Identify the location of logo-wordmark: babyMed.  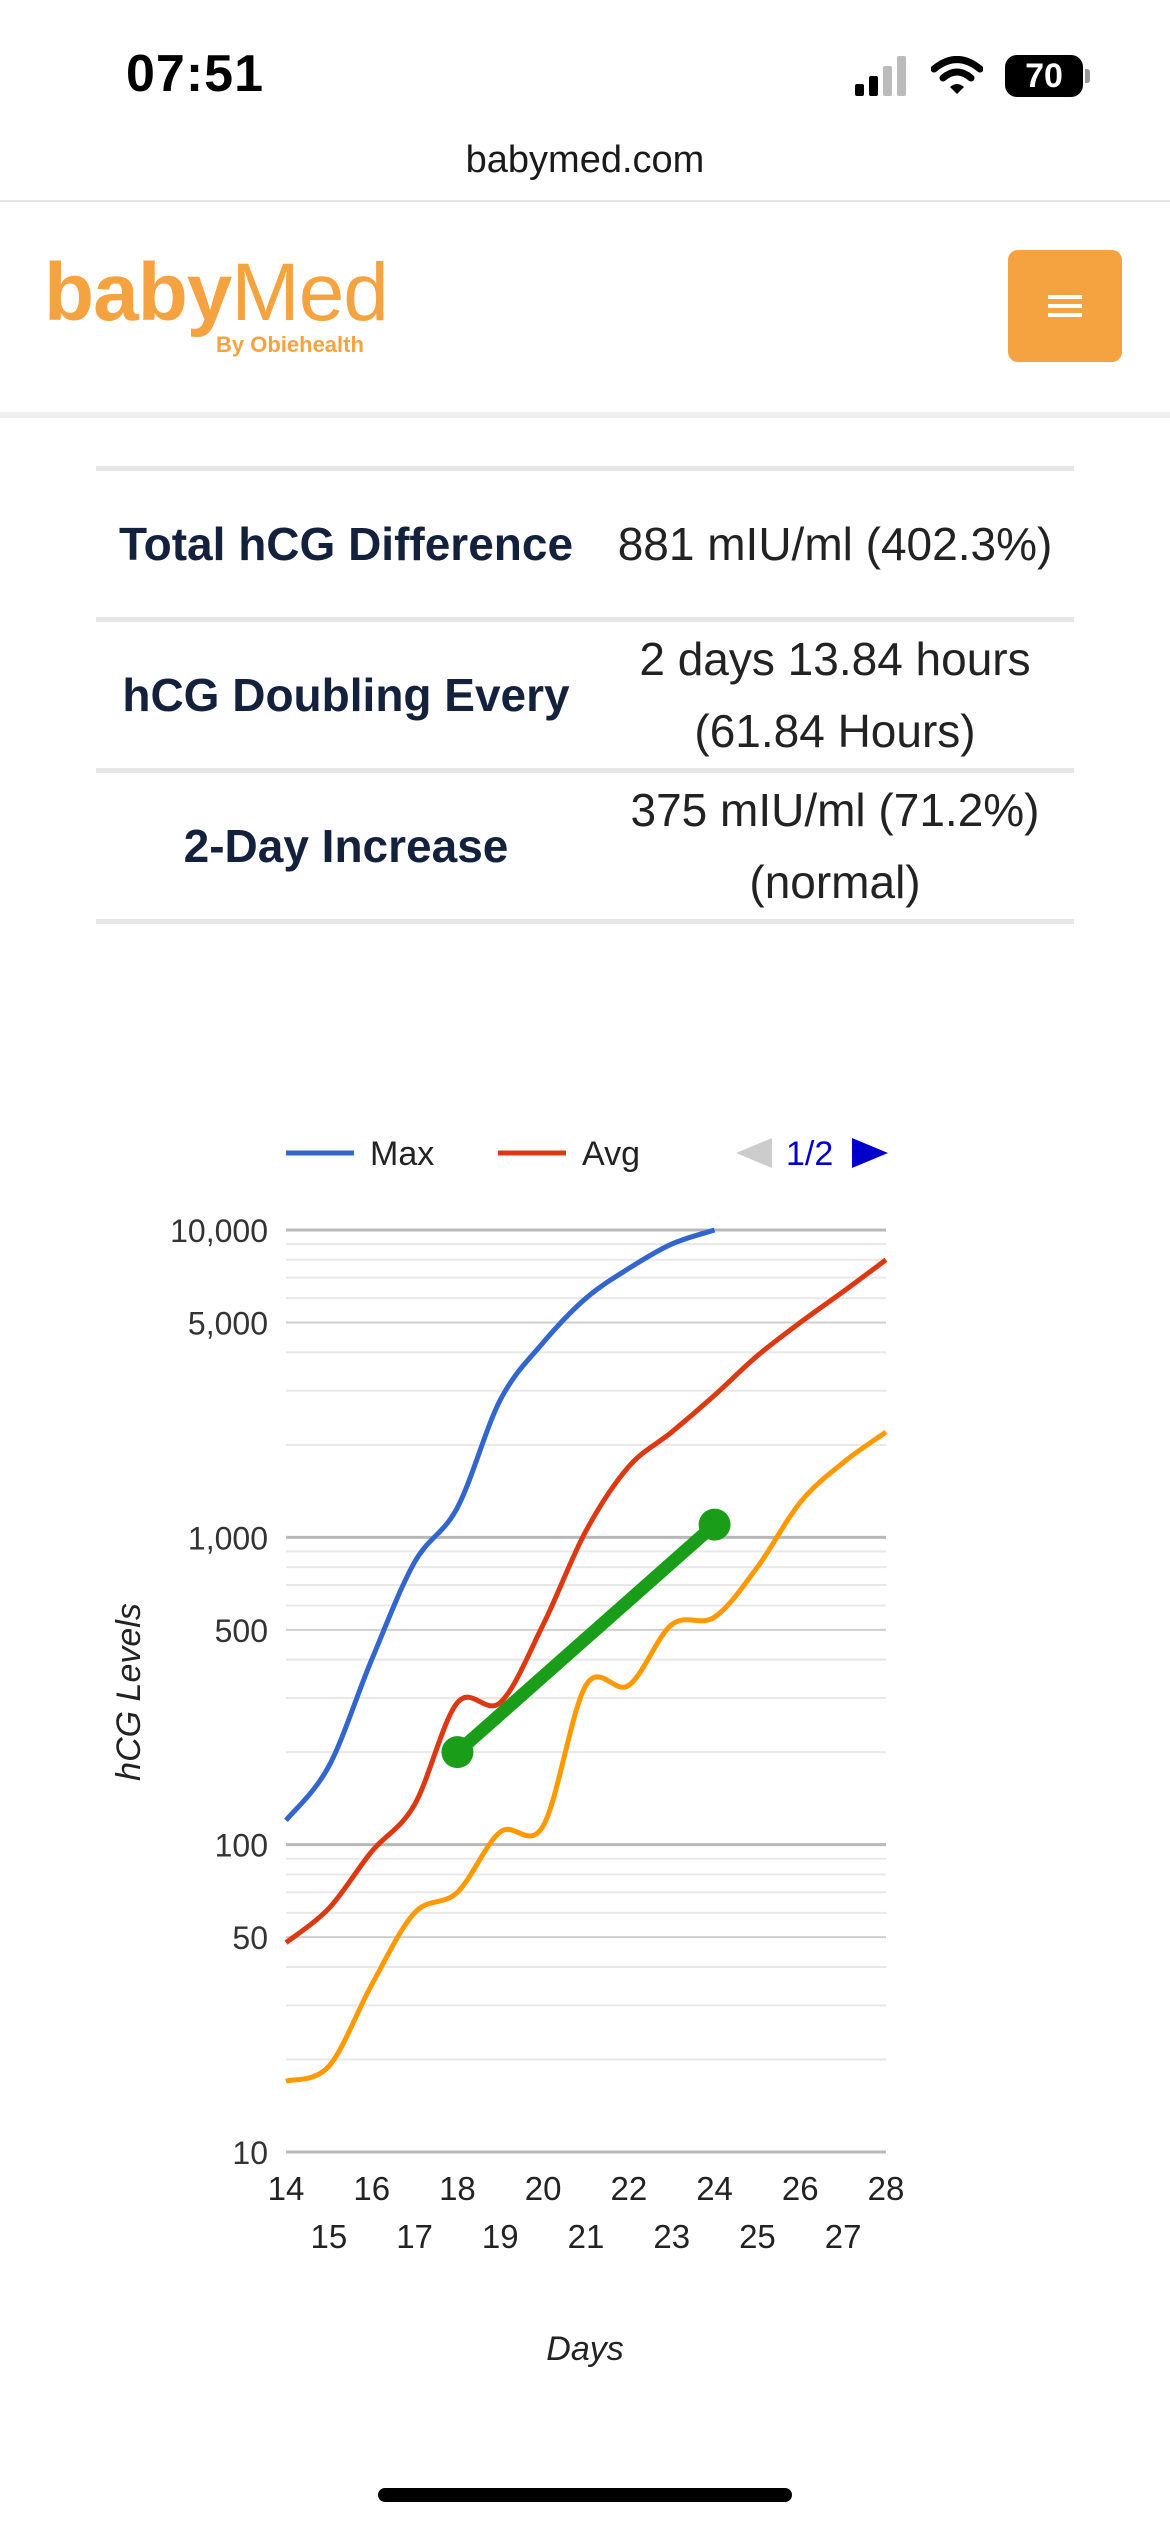
(216, 293).